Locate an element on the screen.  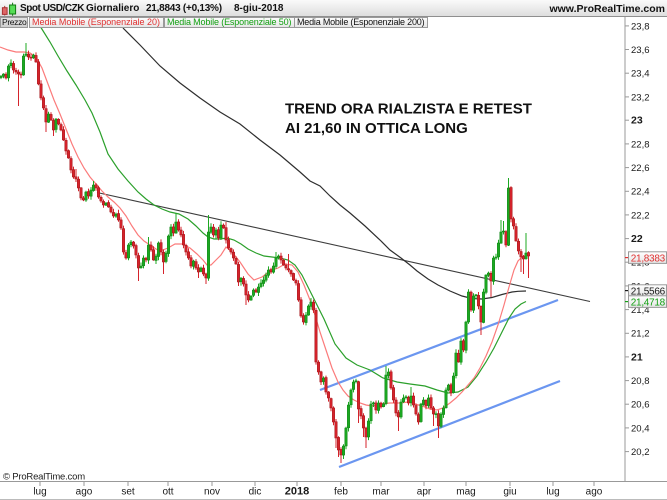
svg-text: apr is located at coordinates (424, 492).